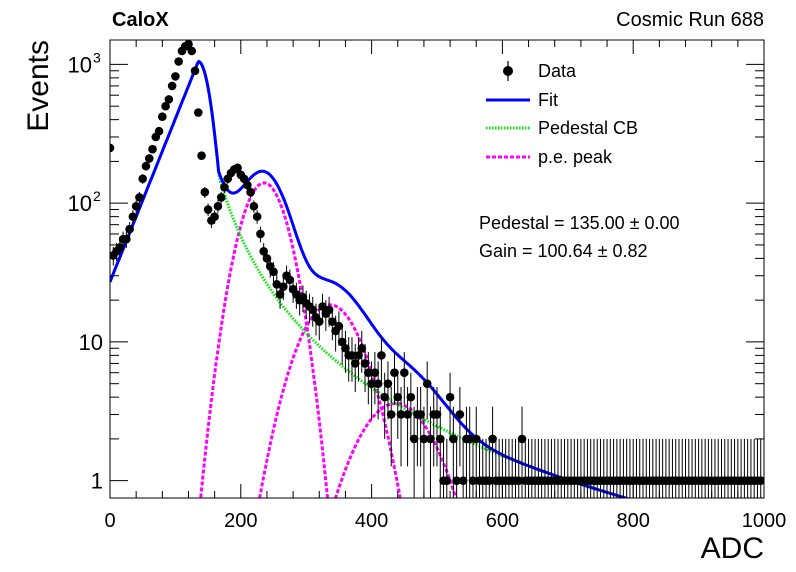 This screenshot has height=572, width=796. Describe the element at coordinates (140, 20) in the screenshot. I see `experiment-label: CaloX` at that location.